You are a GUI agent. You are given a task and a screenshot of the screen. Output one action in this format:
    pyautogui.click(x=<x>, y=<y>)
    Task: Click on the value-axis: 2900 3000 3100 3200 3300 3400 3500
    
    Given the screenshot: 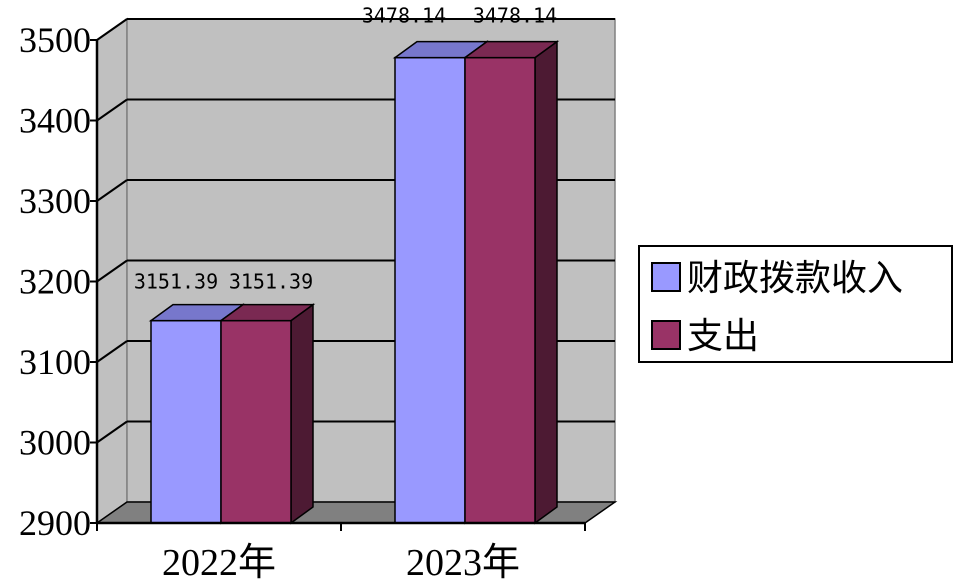 What is the action you would take?
    pyautogui.click(x=59, y=281)
    